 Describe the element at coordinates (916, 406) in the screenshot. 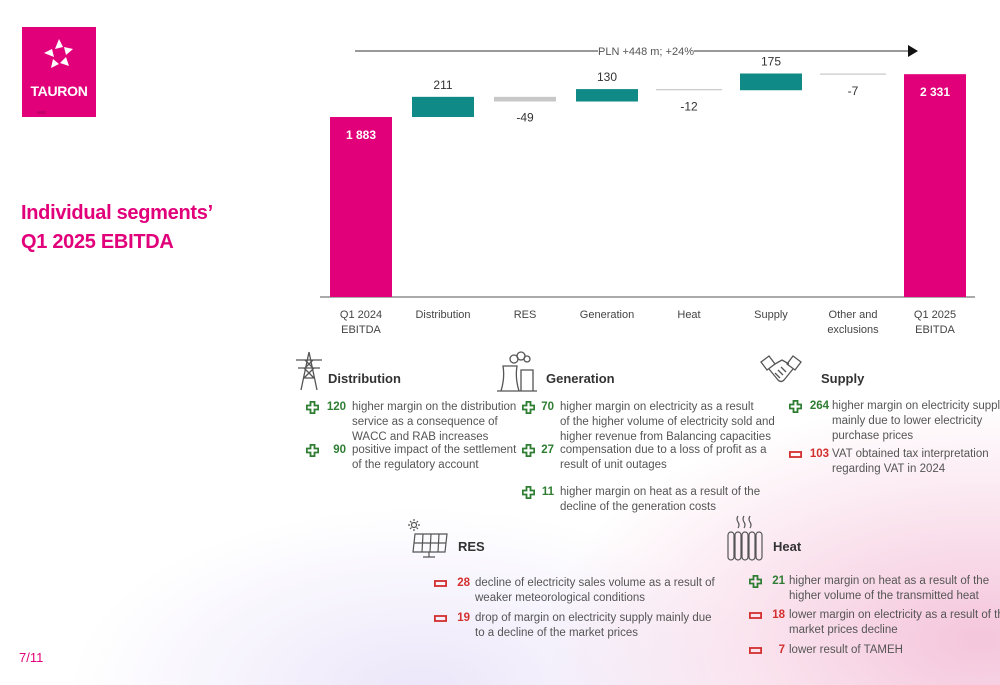

I see `segment-item-text-line: higher margin on electricity supply` at that location.